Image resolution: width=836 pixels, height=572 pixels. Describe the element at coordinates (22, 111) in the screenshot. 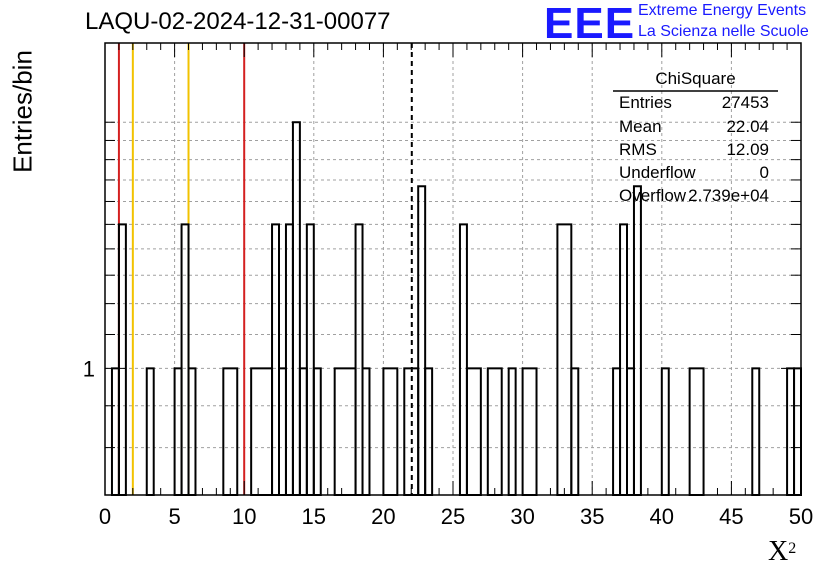

I see `y-axis-label: Entries/bin` at that location.